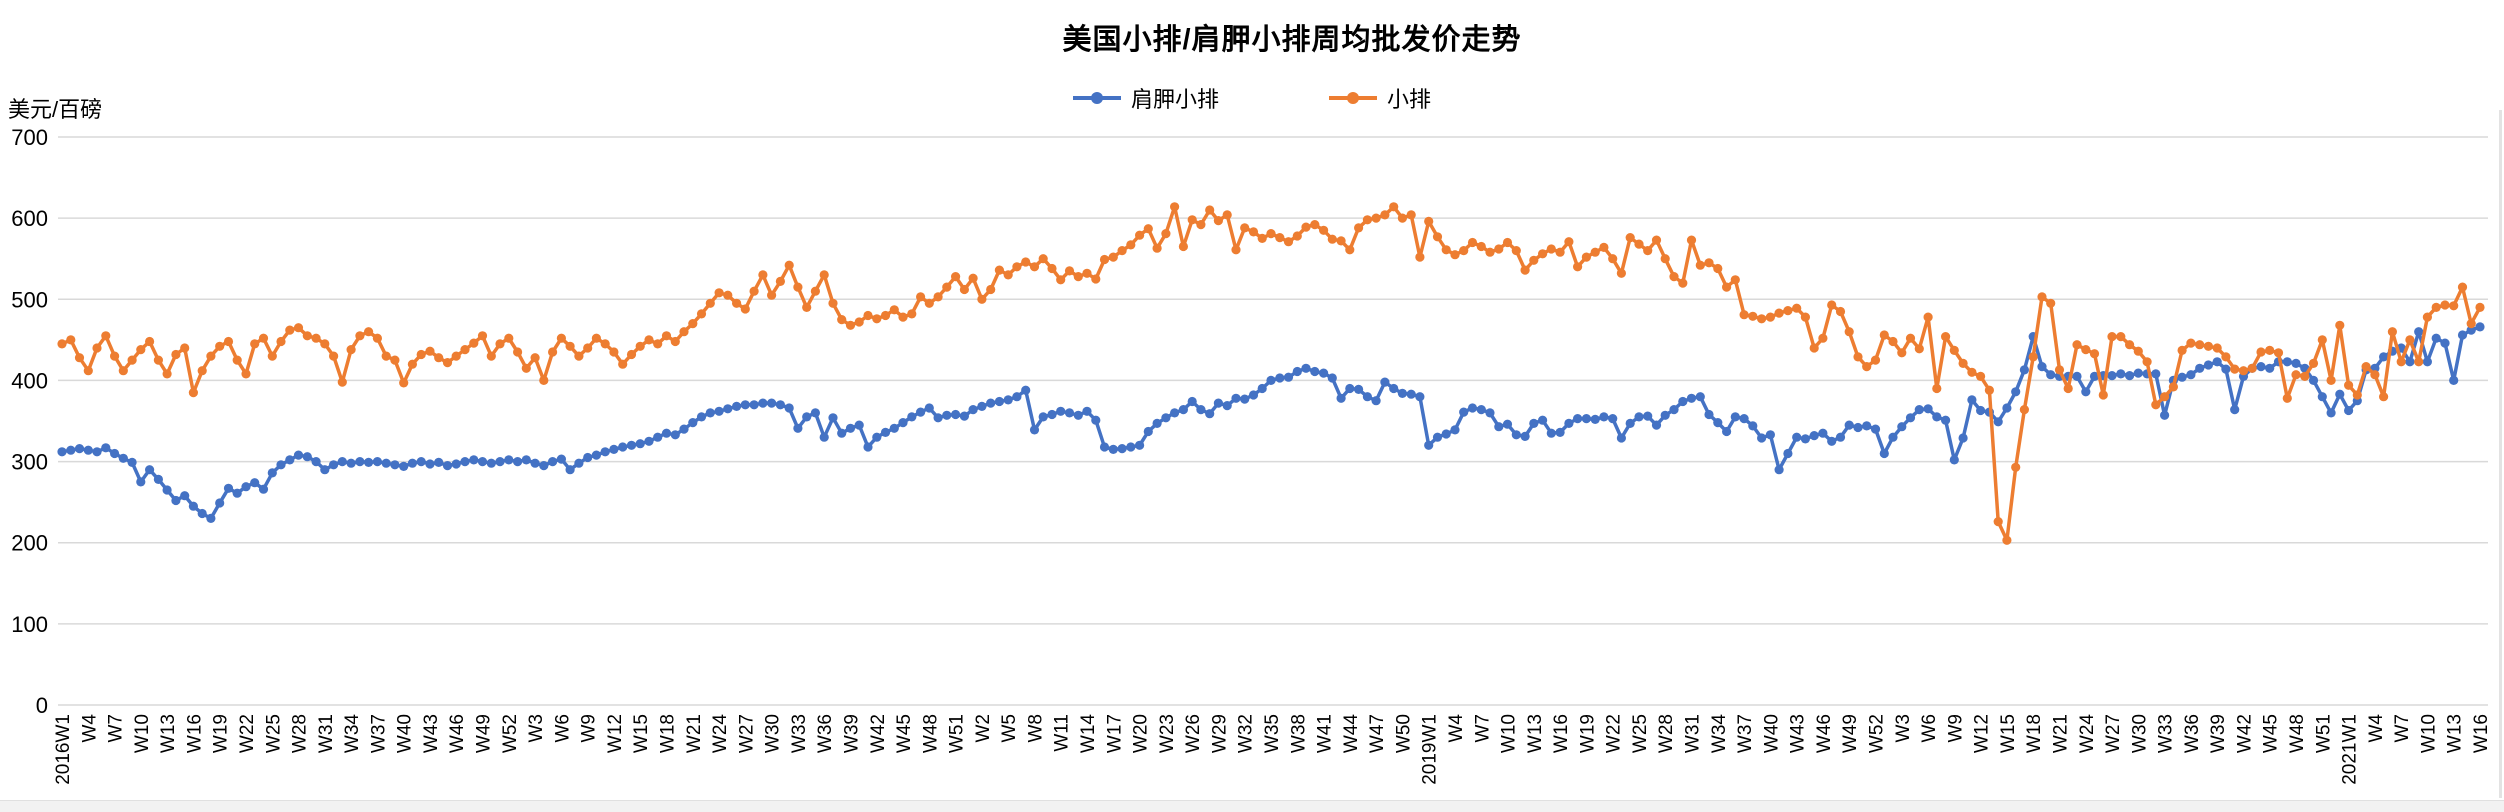 Image resolution: width=2504 pixels, height=812 pixels. Describe the element at coordinates (536, 728) in the screenshot. I see `svg-text: W3` at that location.